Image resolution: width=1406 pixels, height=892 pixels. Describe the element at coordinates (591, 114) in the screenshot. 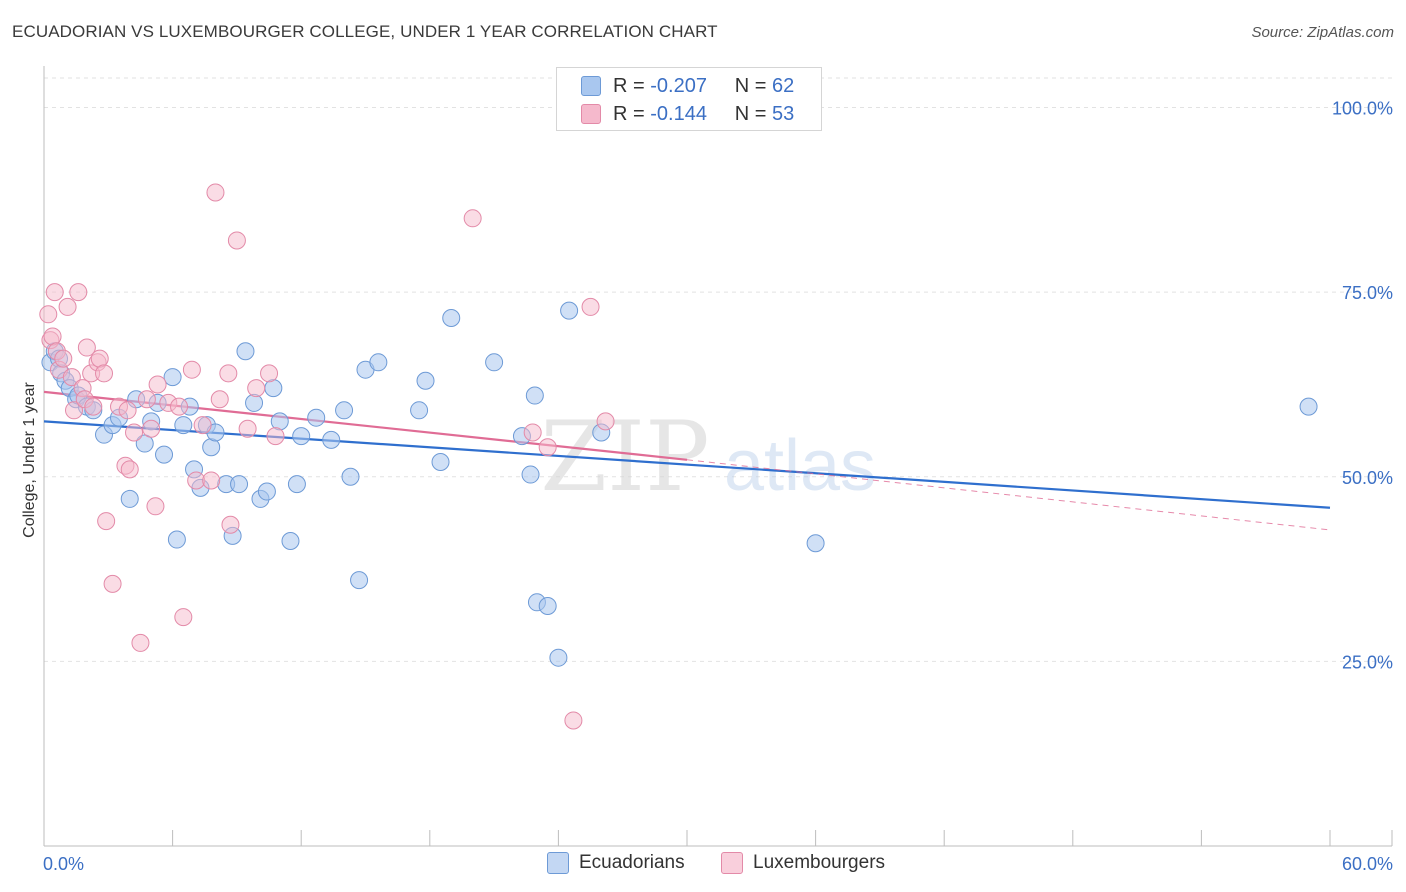

I see `legend-swatch-pink` at that location.